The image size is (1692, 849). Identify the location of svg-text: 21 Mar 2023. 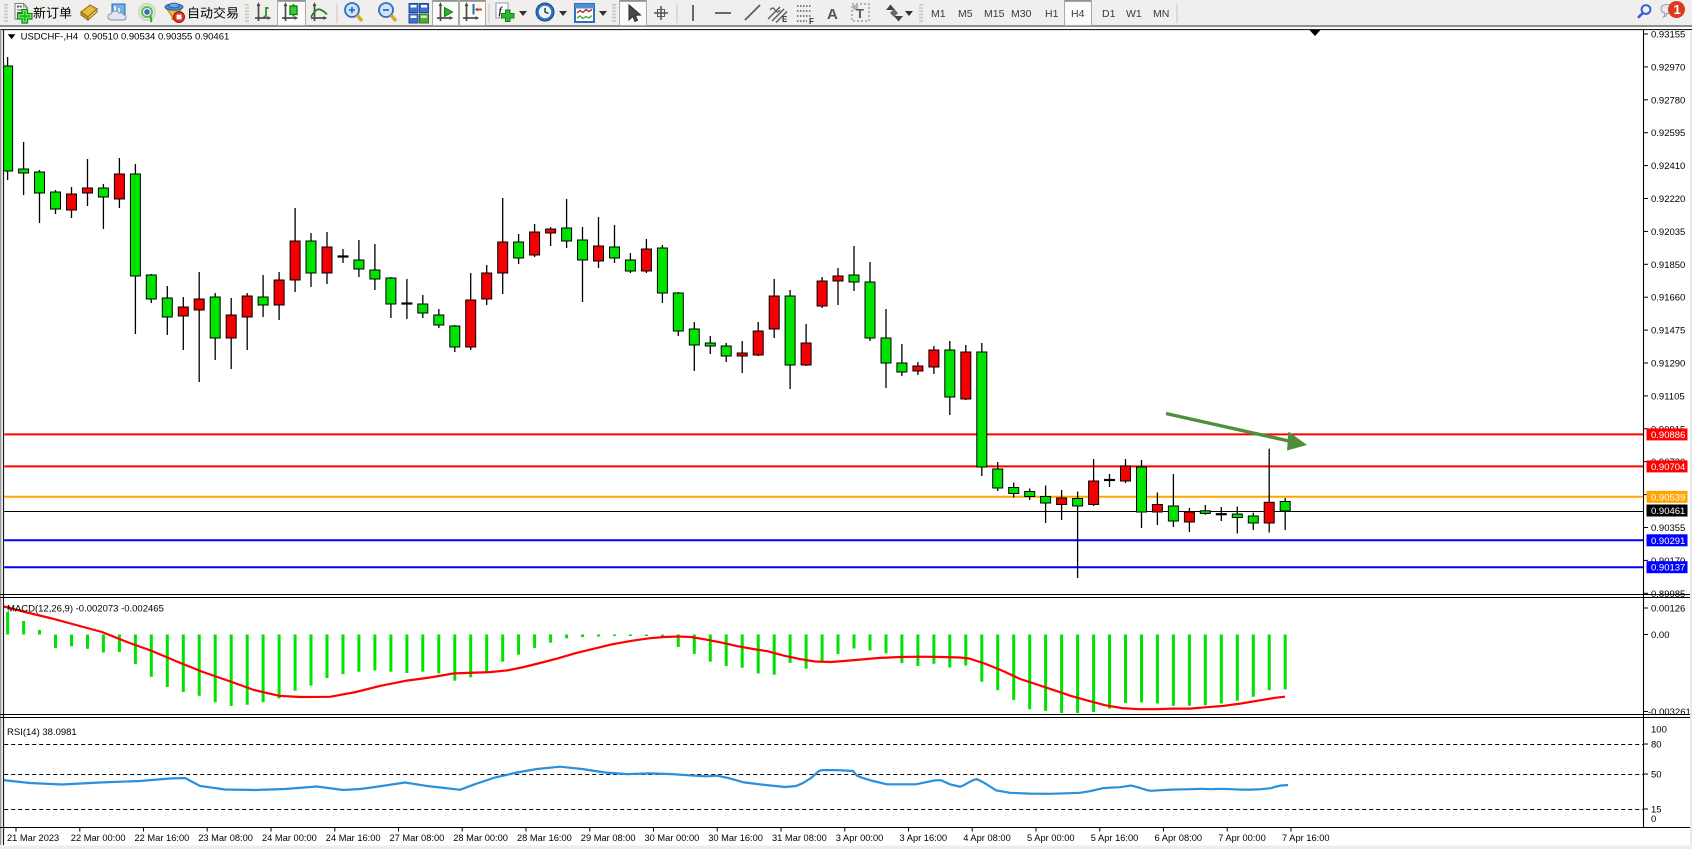
(33, 838).